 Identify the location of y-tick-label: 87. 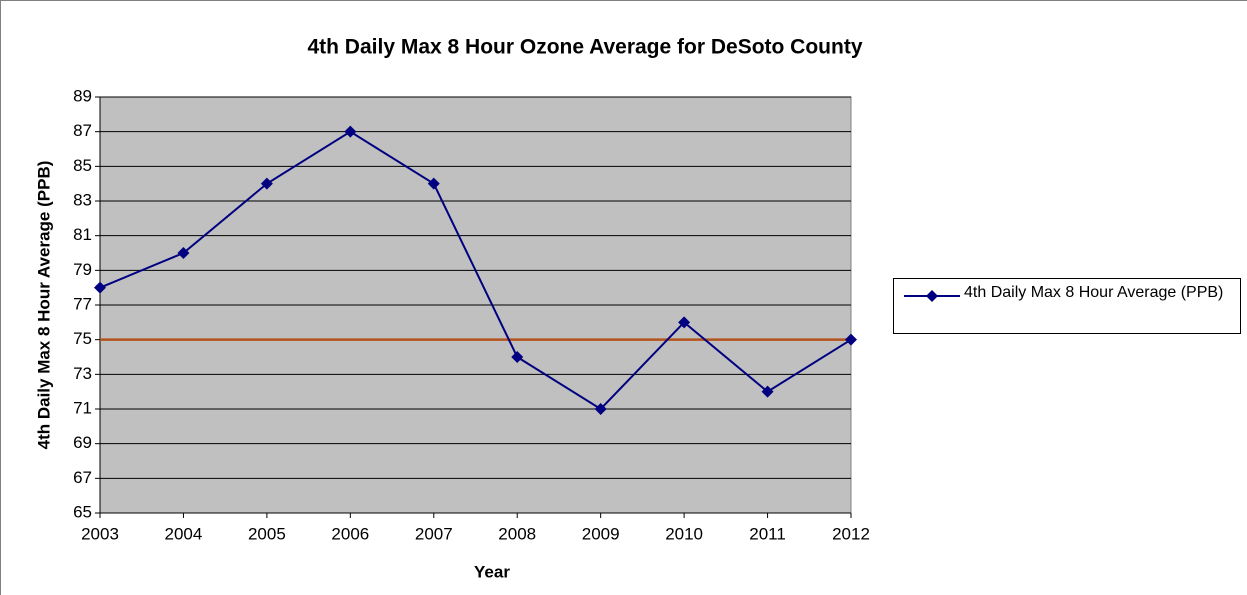
(82, 130).